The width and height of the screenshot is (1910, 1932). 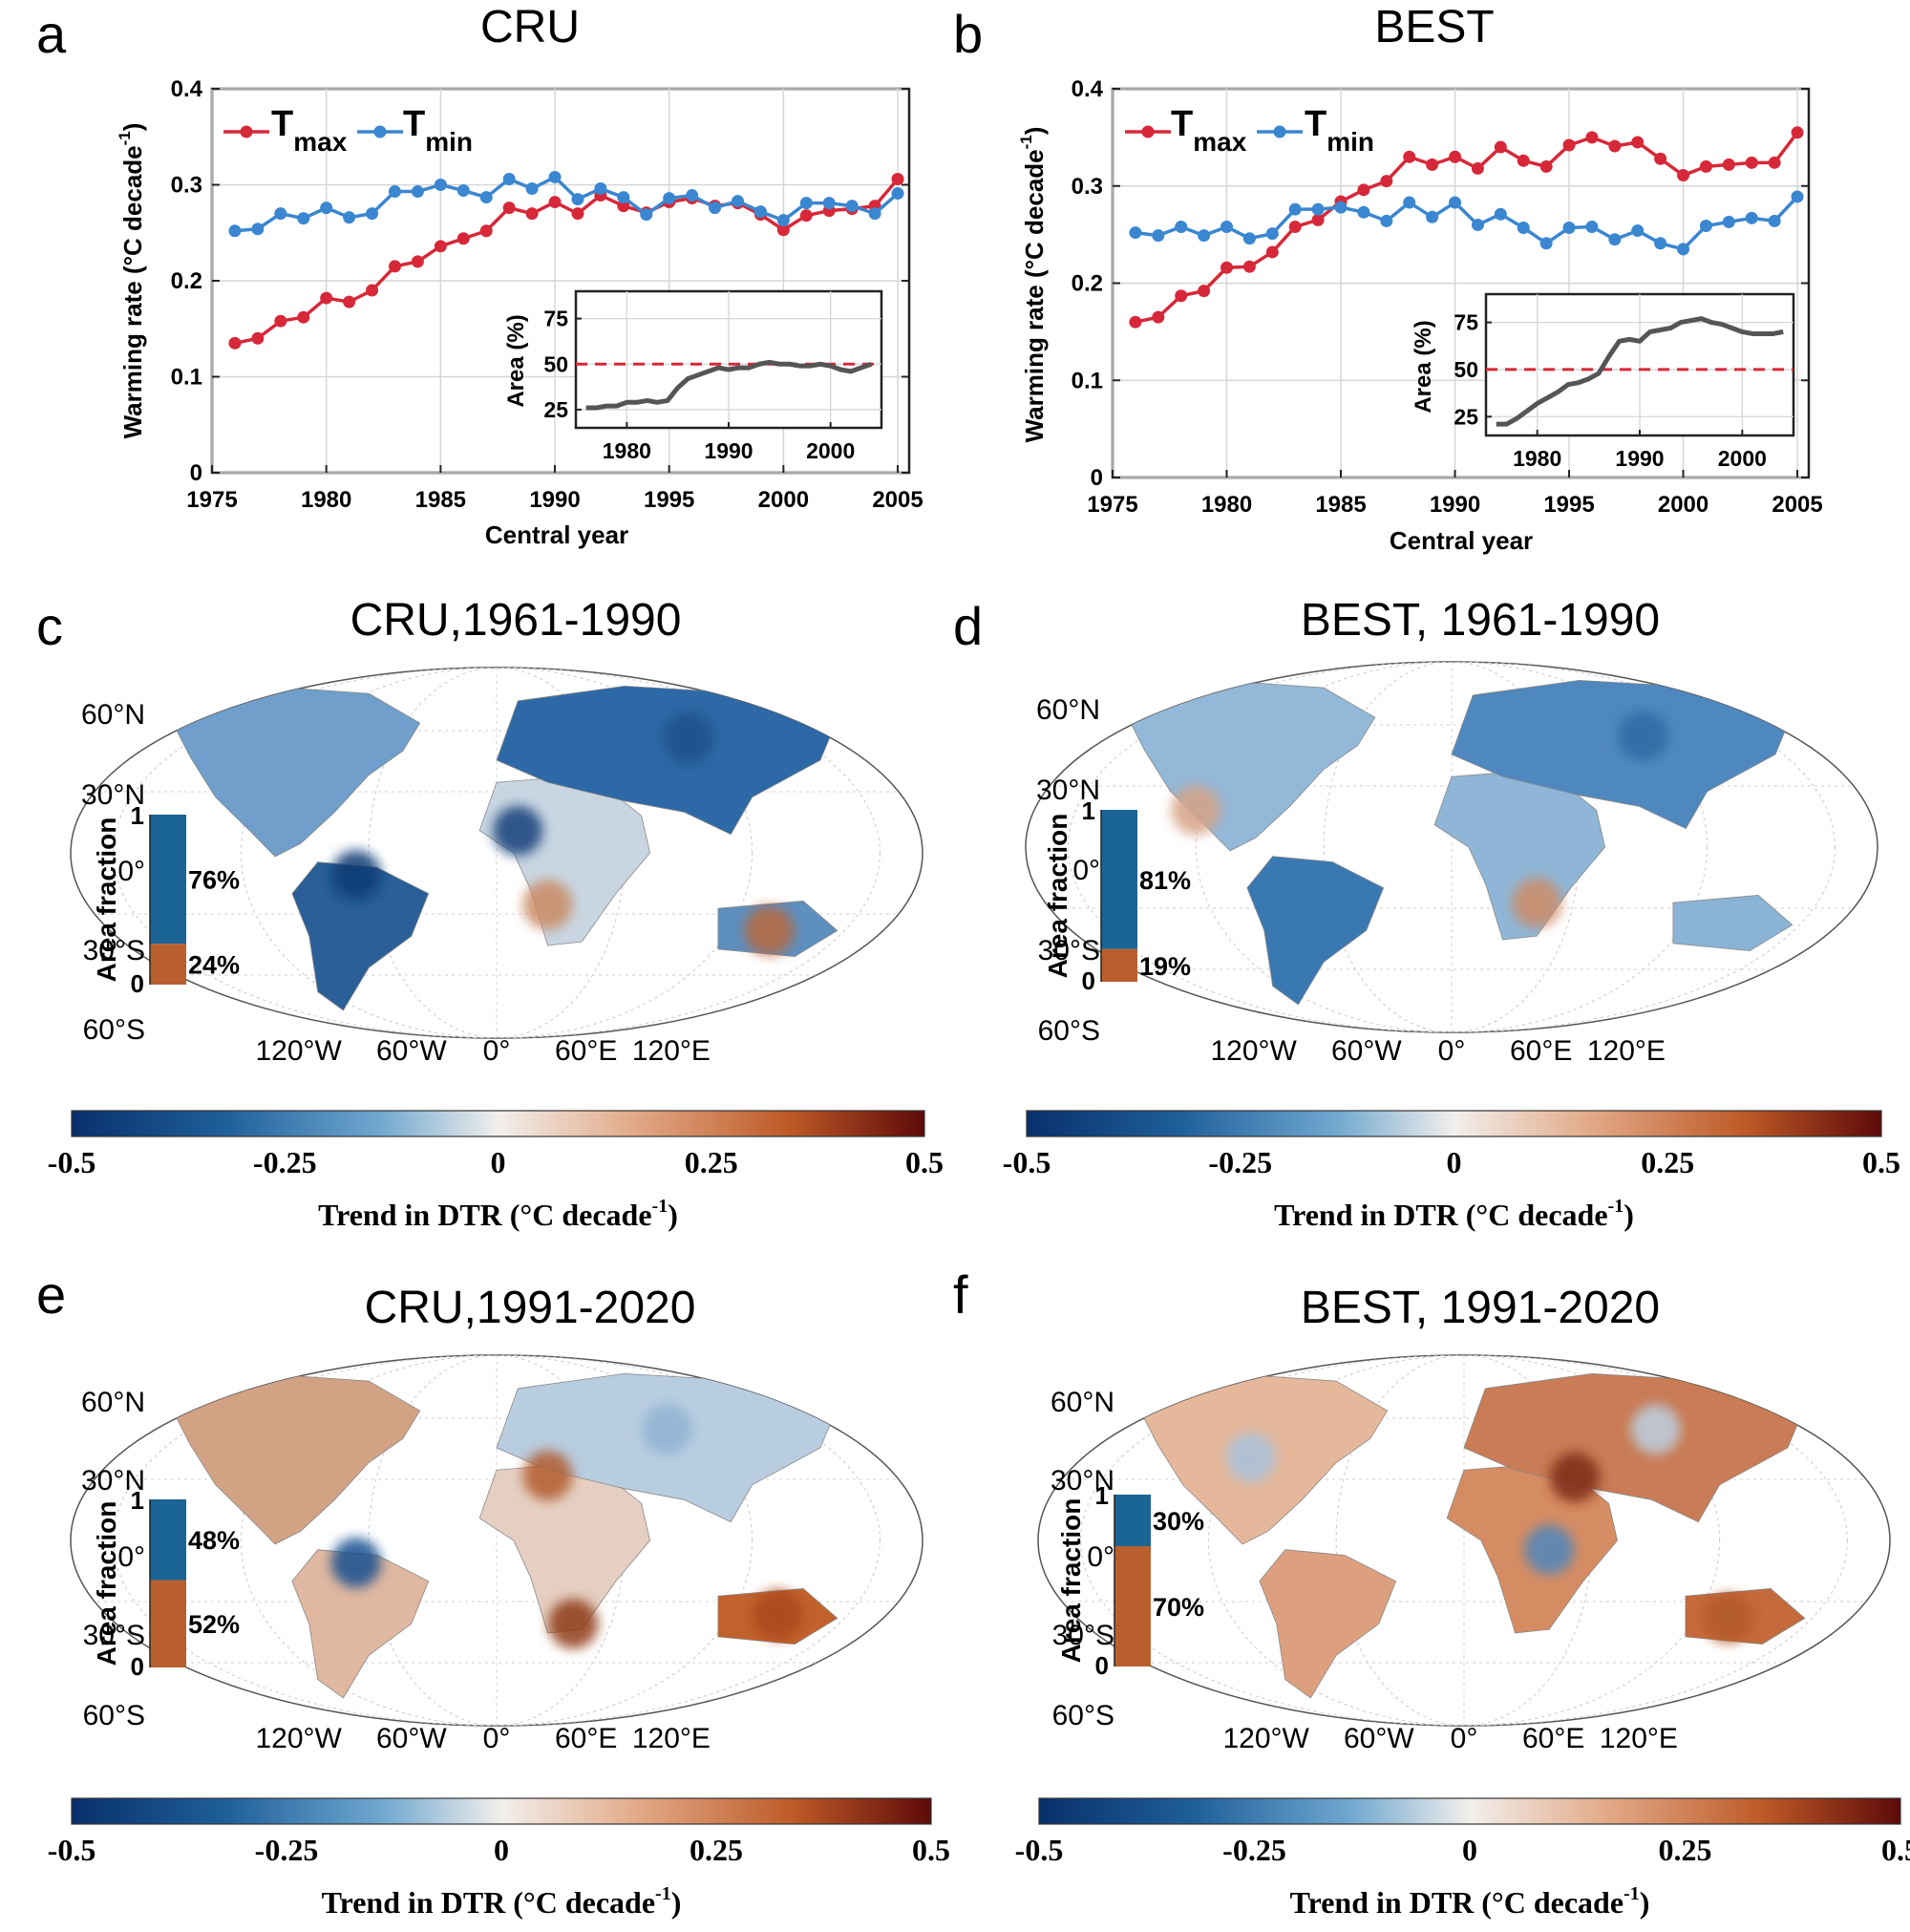 I want to click on bar-tick-top: 1, so click(x=137, y=1500).